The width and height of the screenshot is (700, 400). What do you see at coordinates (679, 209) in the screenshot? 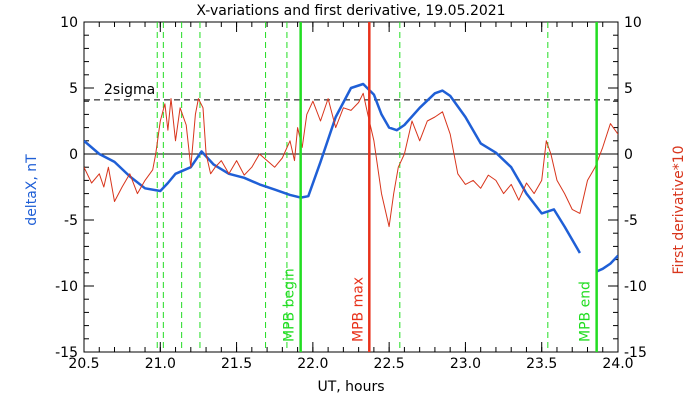
I see `y-axis-label-right: First derivative*10` at bounding box center [679, 209].